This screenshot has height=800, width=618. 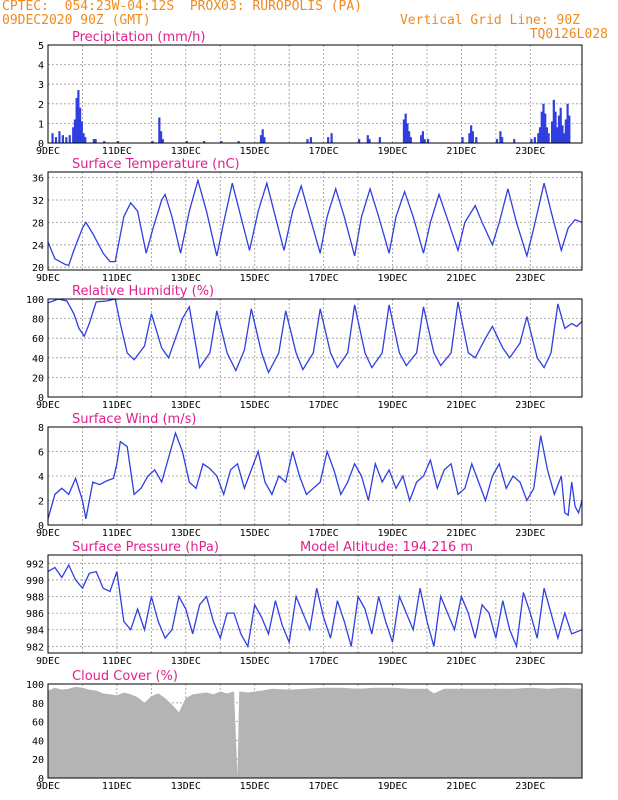 What do you see at coordinates (35, 598) in the screenshot?
I see `y-tick-label: 988` at bounding box center [35, 598].